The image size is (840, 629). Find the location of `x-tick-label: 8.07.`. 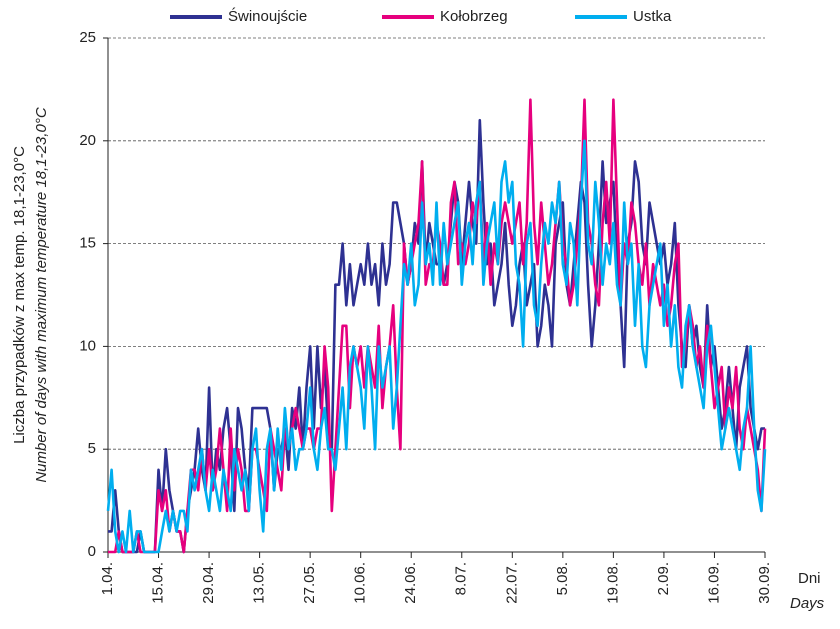

x-tick-label: 8.07. is located at coordinates (461, 578).